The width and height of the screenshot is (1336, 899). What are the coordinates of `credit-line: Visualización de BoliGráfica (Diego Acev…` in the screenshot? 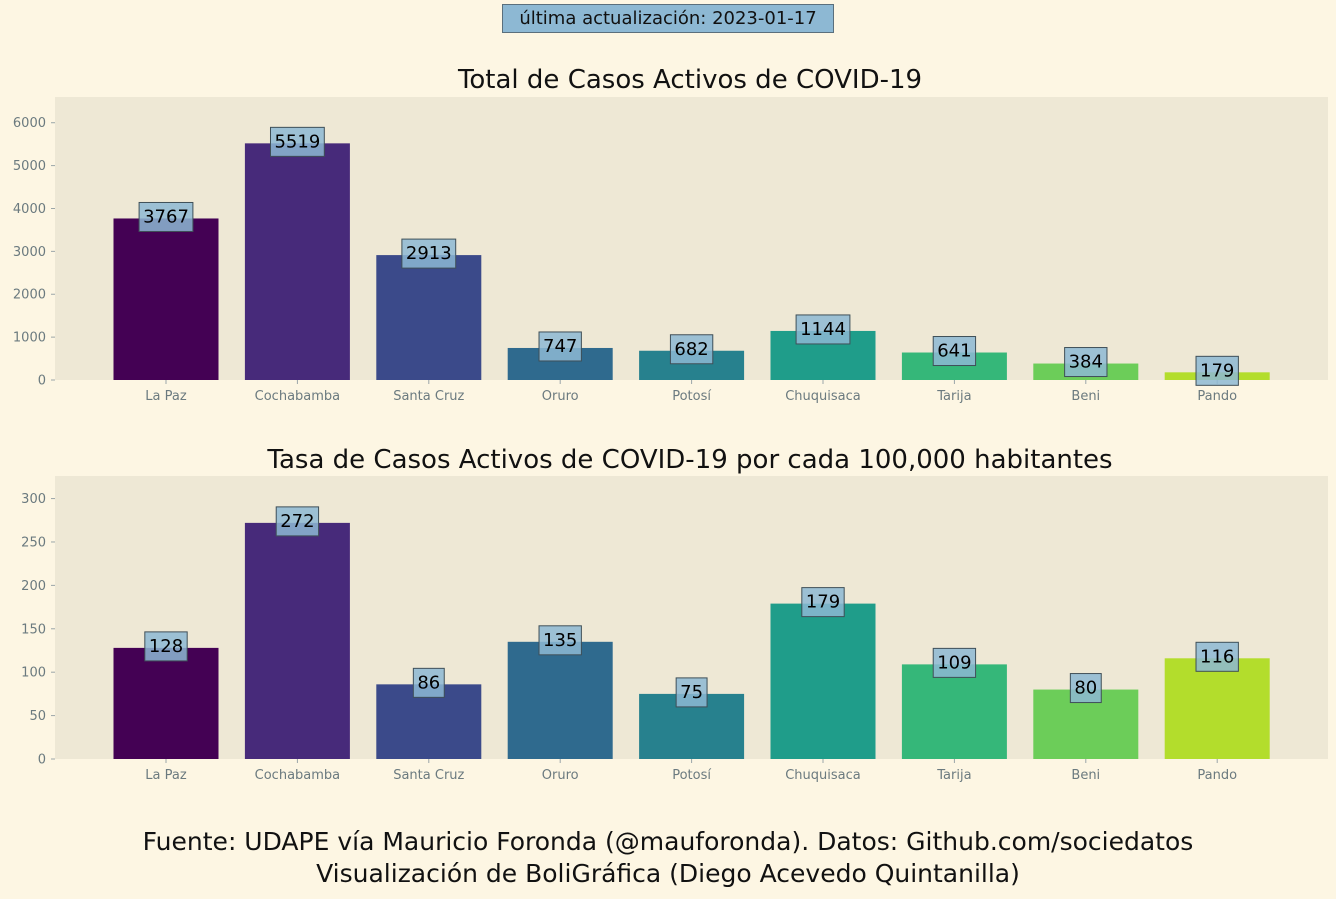 It's located at (668, 873).